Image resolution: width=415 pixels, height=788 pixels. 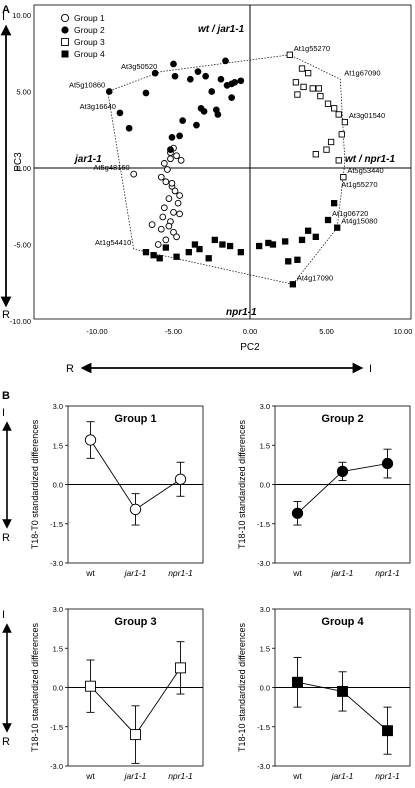 What do you see at coordinates (359, 221) in the screenshot?
I see `gene-label: At4g15080` at bounding box center [359, 221].